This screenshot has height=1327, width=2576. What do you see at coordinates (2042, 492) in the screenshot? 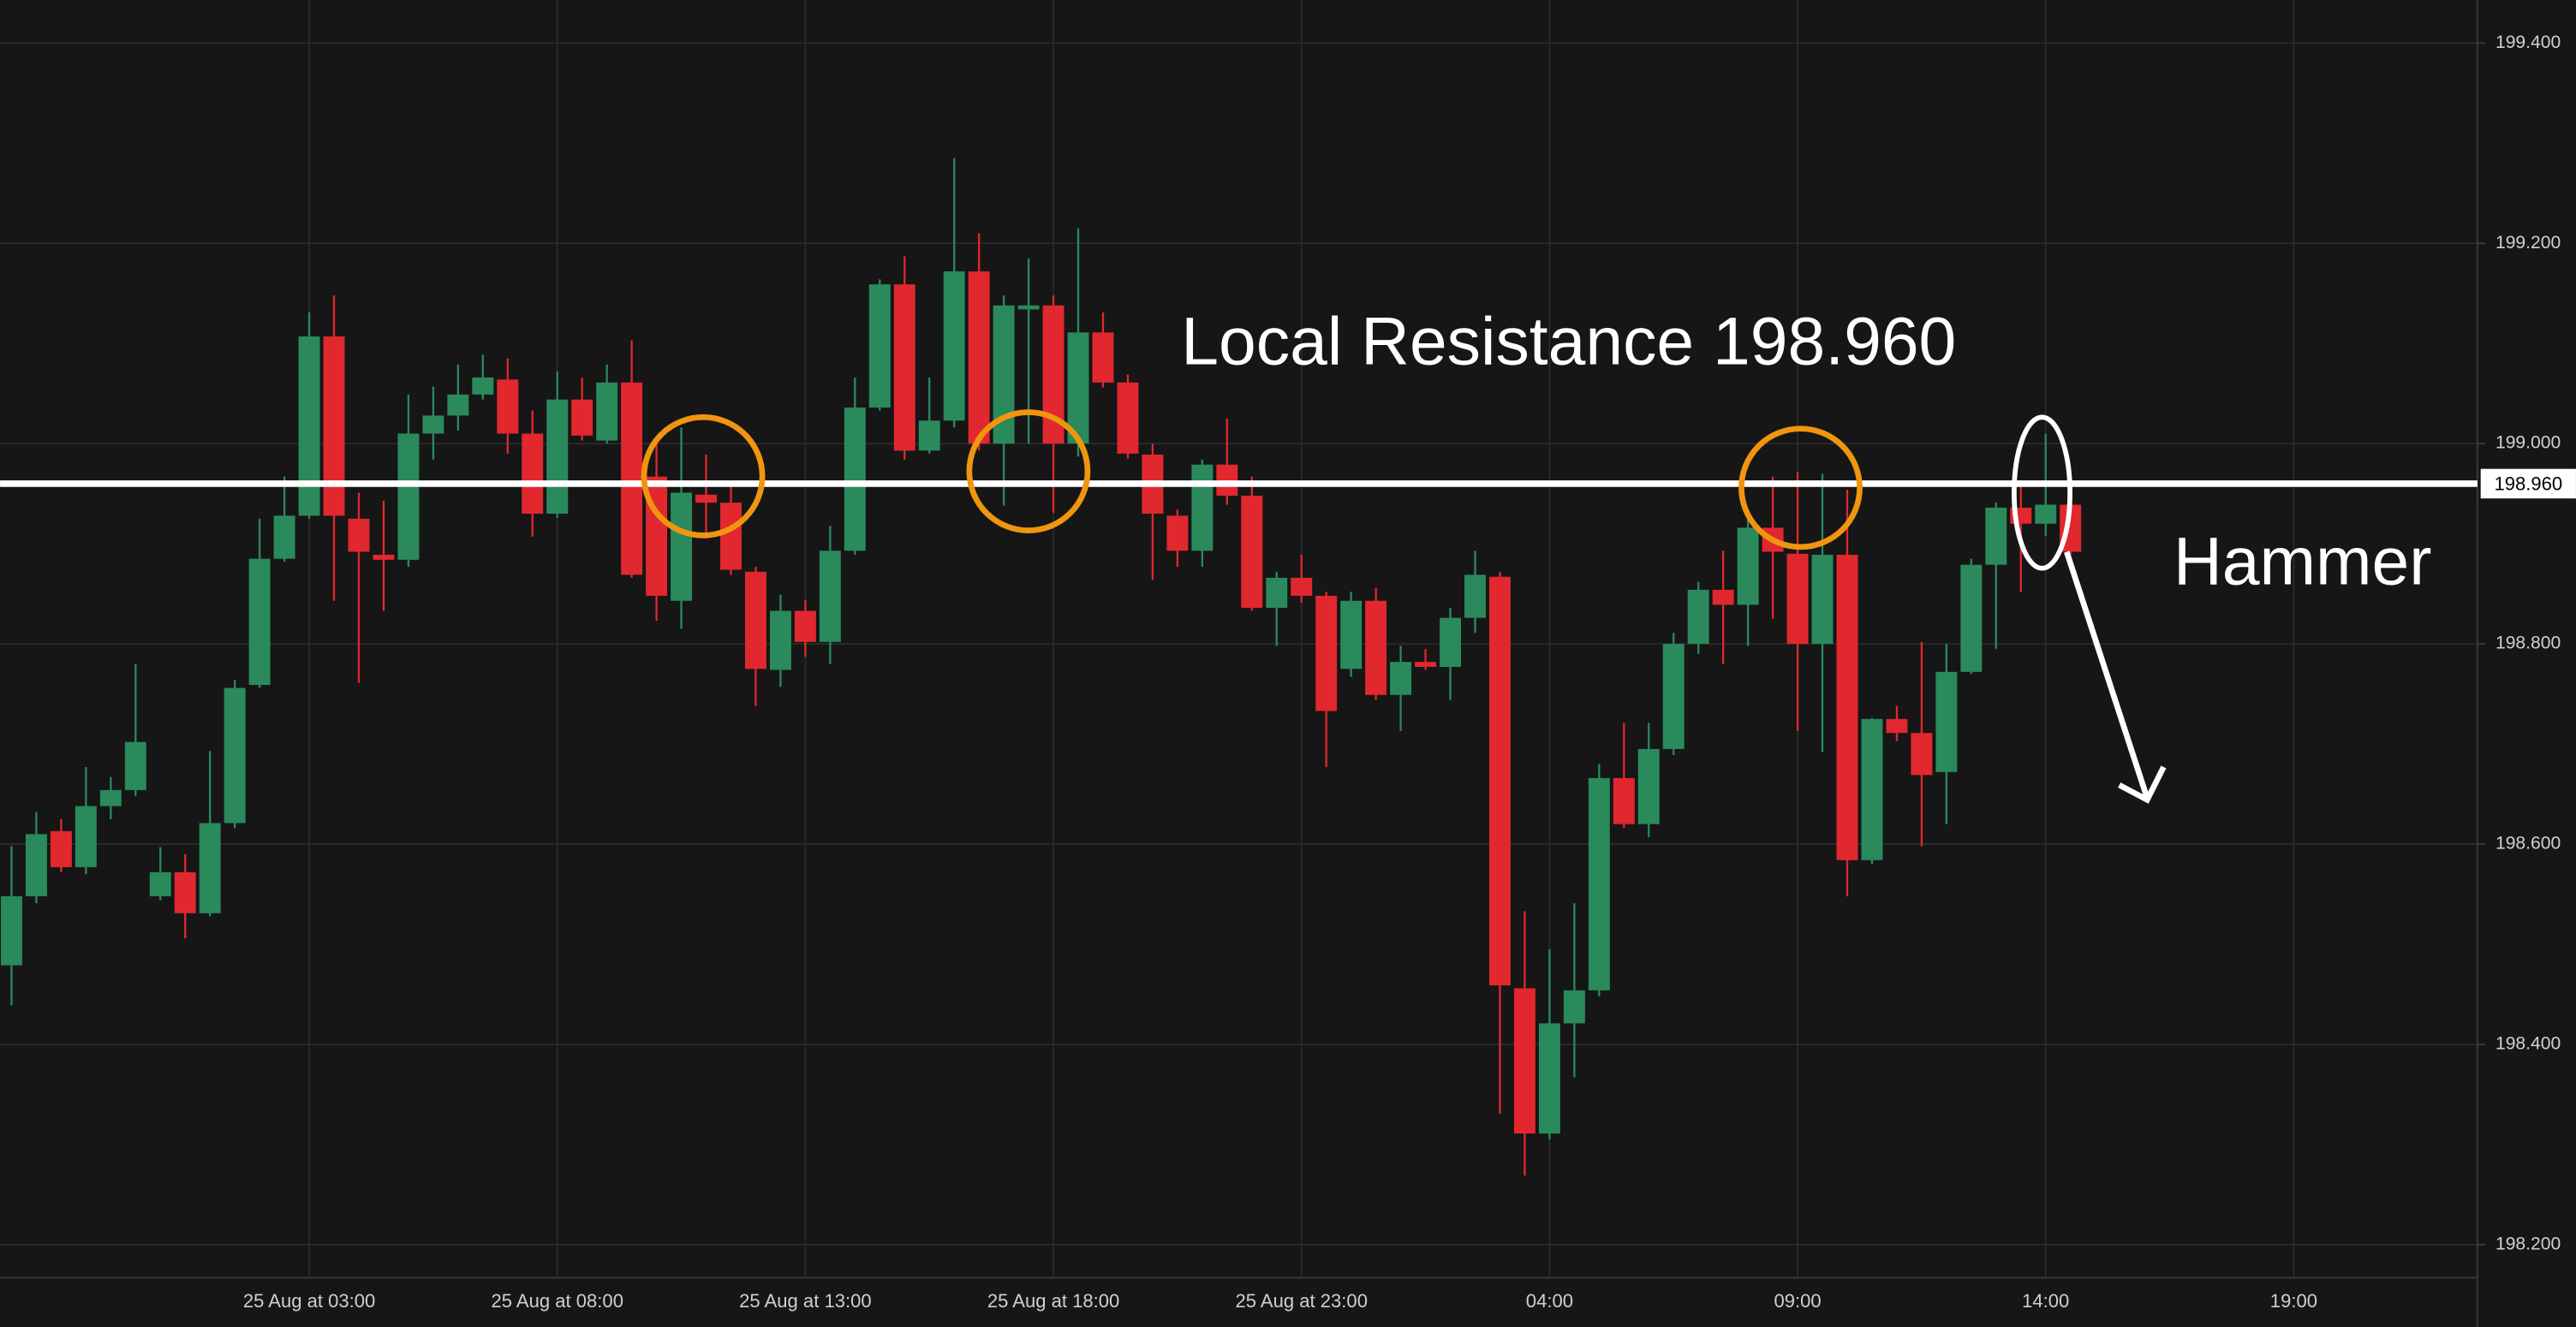
I see `hammer-ellipse` at bounding box center [2042, 492].